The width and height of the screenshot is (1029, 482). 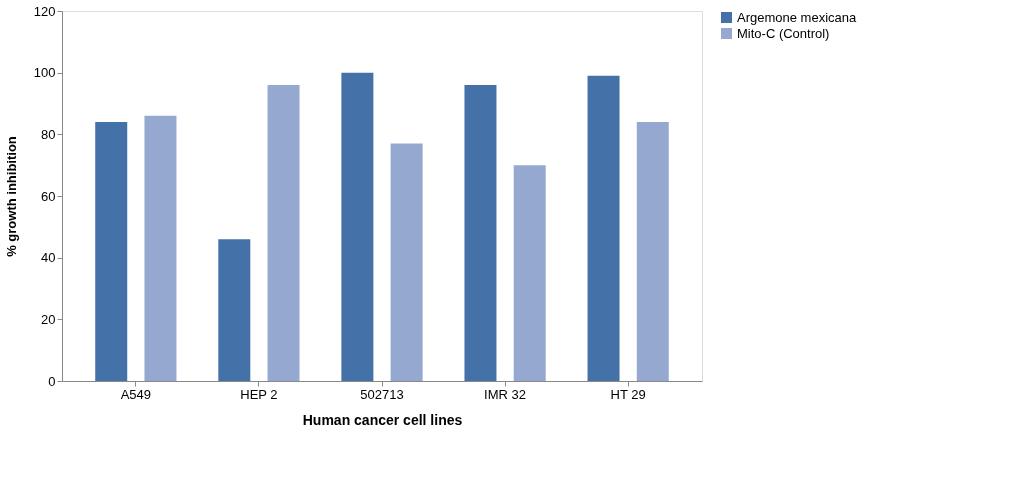 I want to click on legend-label: Argemone mexicana, so click(x=797, y=17).